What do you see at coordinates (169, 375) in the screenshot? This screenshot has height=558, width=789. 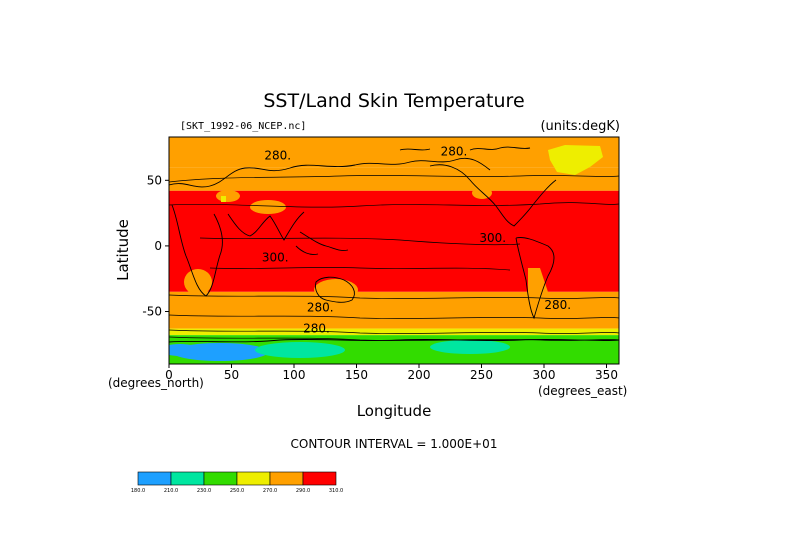 I see `x-tick-label: 0` at bounding box center [169, 375].